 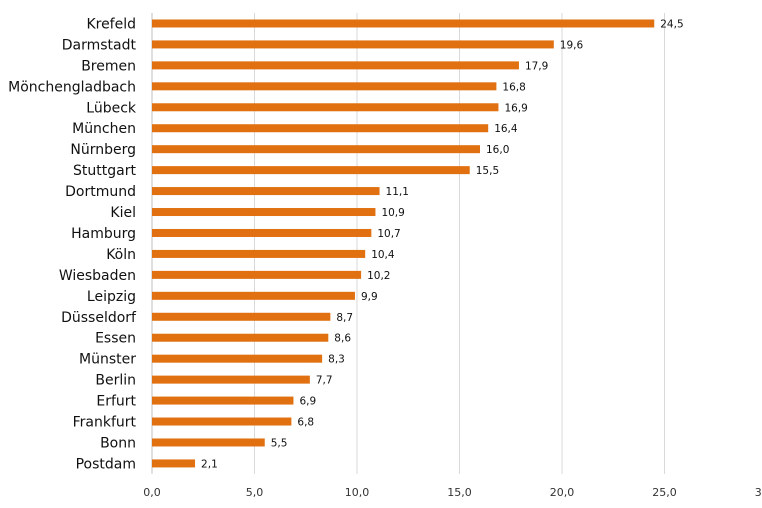 What do you see at coordinates (111, 108) in the screenshot?
I see `category-label-4: Lübeck` at bounding box center [111, 108].